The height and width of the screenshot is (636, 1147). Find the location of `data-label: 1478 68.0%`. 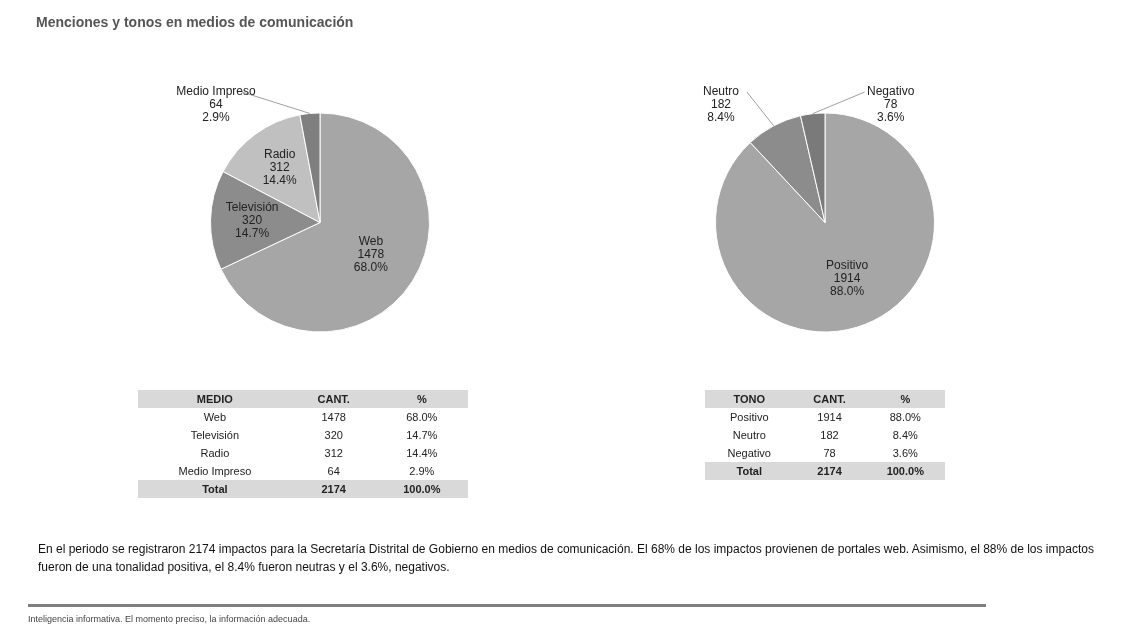

data-label: 1478 68.0% is located at coordinates (371, 261).